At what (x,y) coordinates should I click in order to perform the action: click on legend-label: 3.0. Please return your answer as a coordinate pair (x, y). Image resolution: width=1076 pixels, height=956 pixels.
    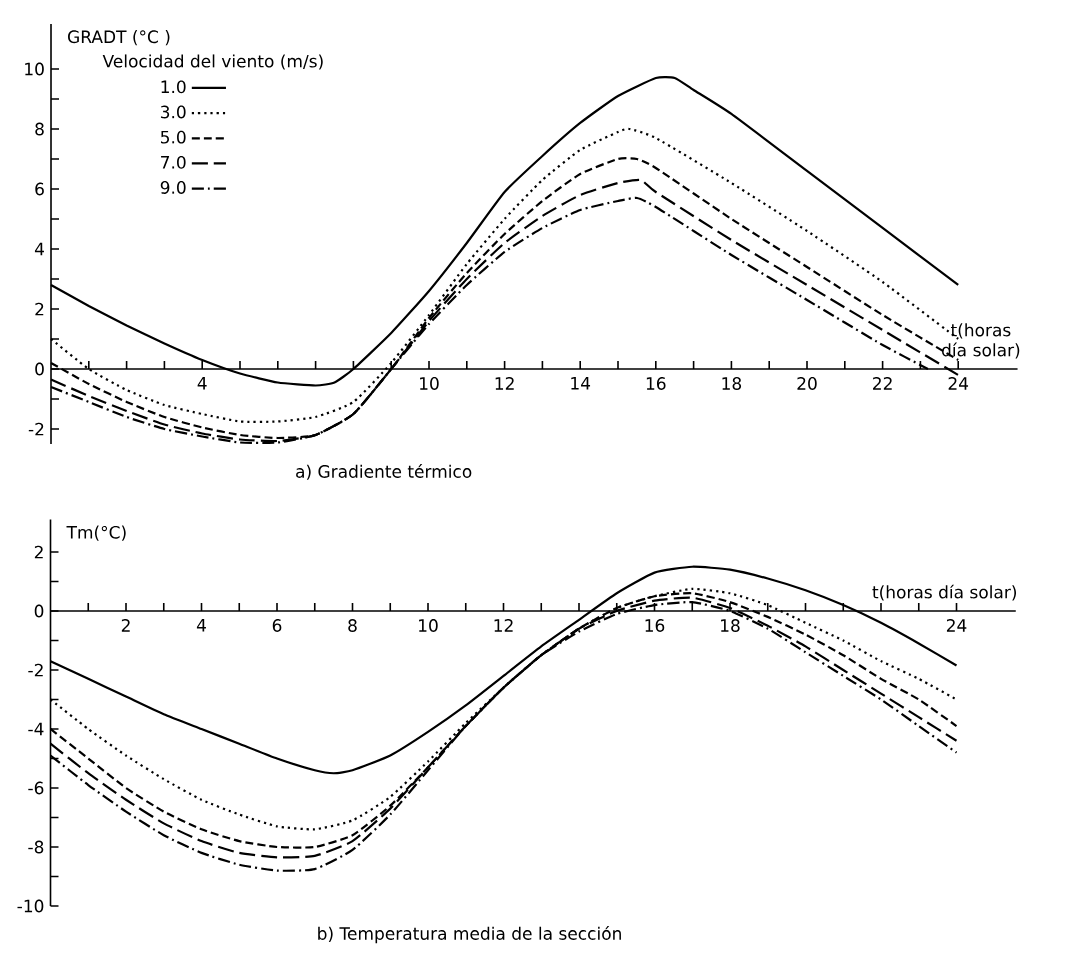
    Looking at the image, I should click on (173, 112).